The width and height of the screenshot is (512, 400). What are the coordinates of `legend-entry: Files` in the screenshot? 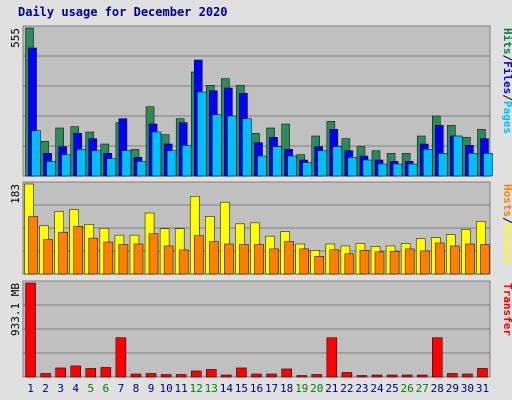 It's located at (506, 77).